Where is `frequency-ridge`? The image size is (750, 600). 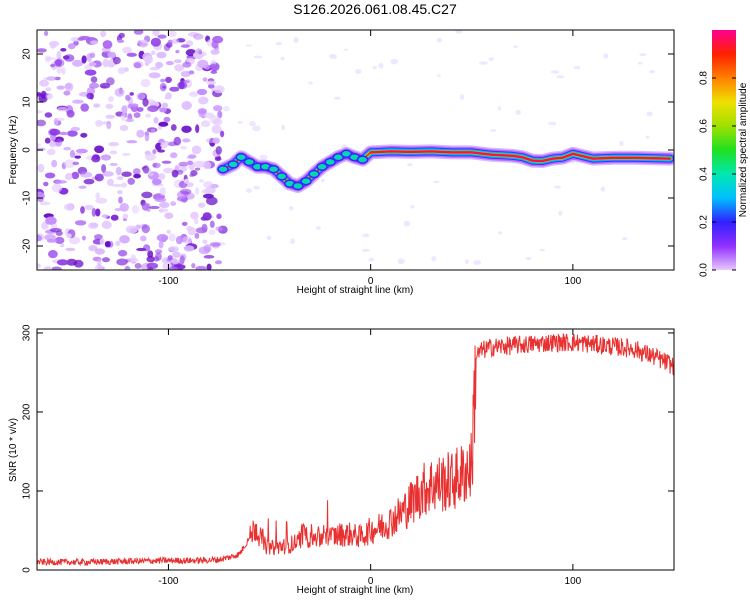
frequency-ridge is located at coordinates (445, 168).